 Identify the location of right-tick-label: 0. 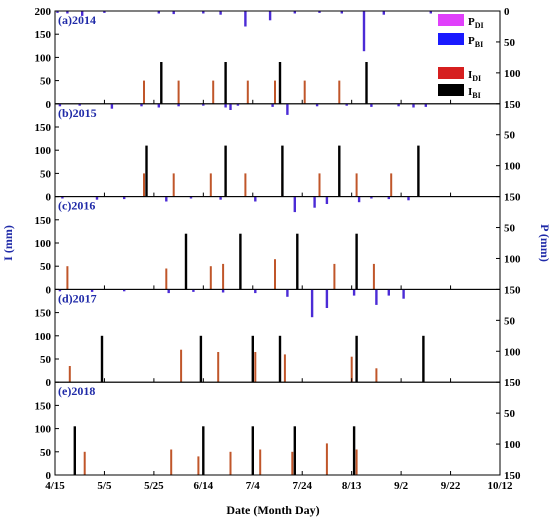
(507, 12).